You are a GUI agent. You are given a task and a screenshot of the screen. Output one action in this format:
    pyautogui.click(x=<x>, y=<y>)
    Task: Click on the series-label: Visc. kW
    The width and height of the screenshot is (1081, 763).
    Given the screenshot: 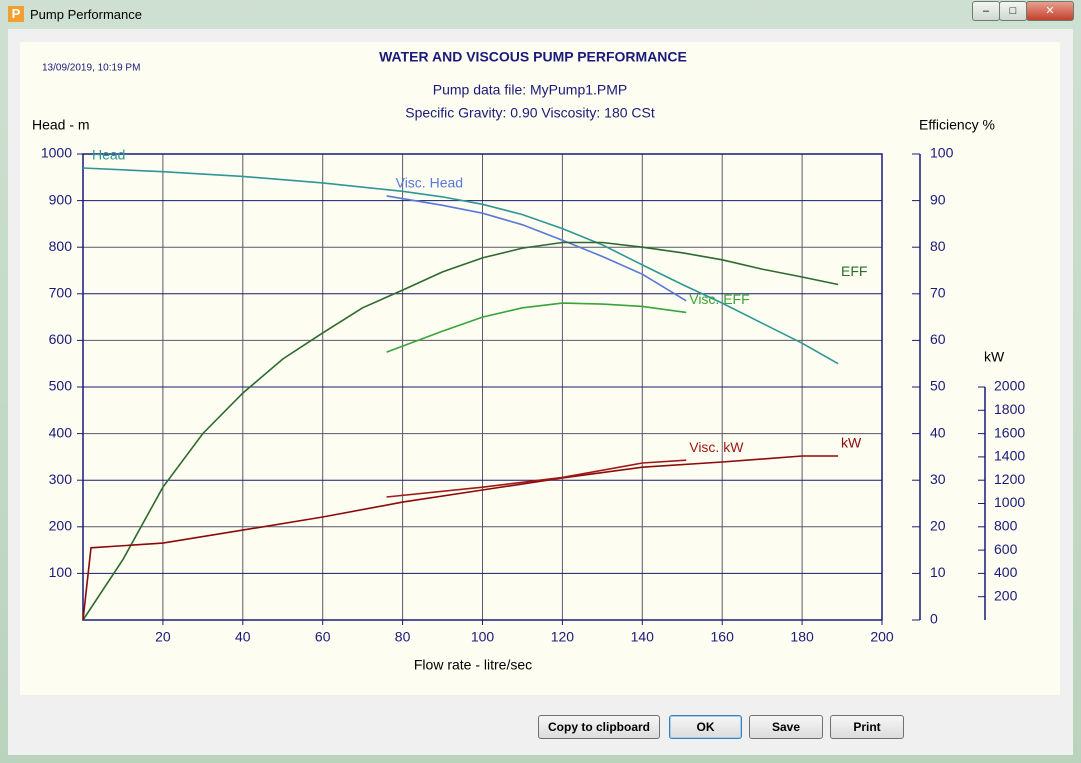 What is the action you would take?
    pyautogui.click(x=716, y=447)
    